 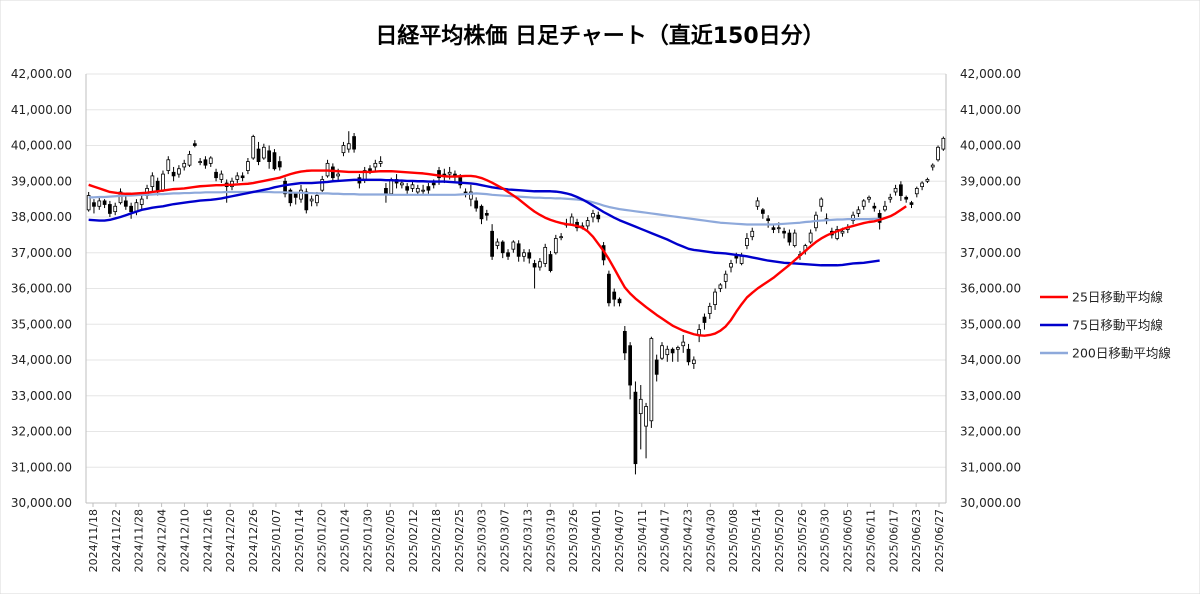 What do you see at coordinates (990, 432) in the screenshot?
I see `y-tick-label-right: 32,000.00` at bounding box center [990, 432].